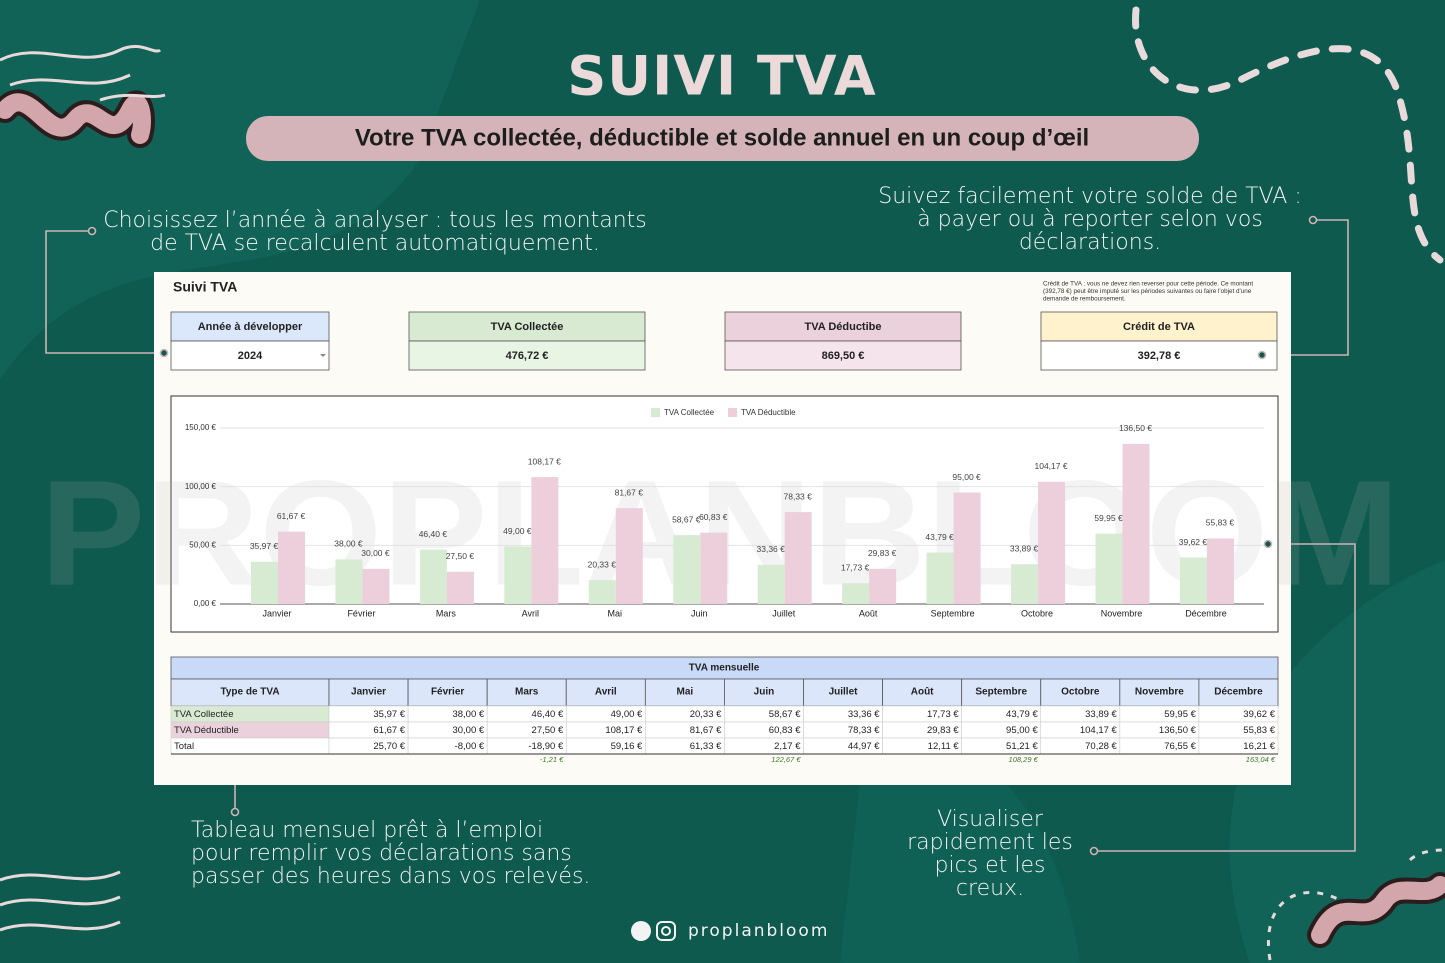  I want to click on wave-lines, so click(83, 488).